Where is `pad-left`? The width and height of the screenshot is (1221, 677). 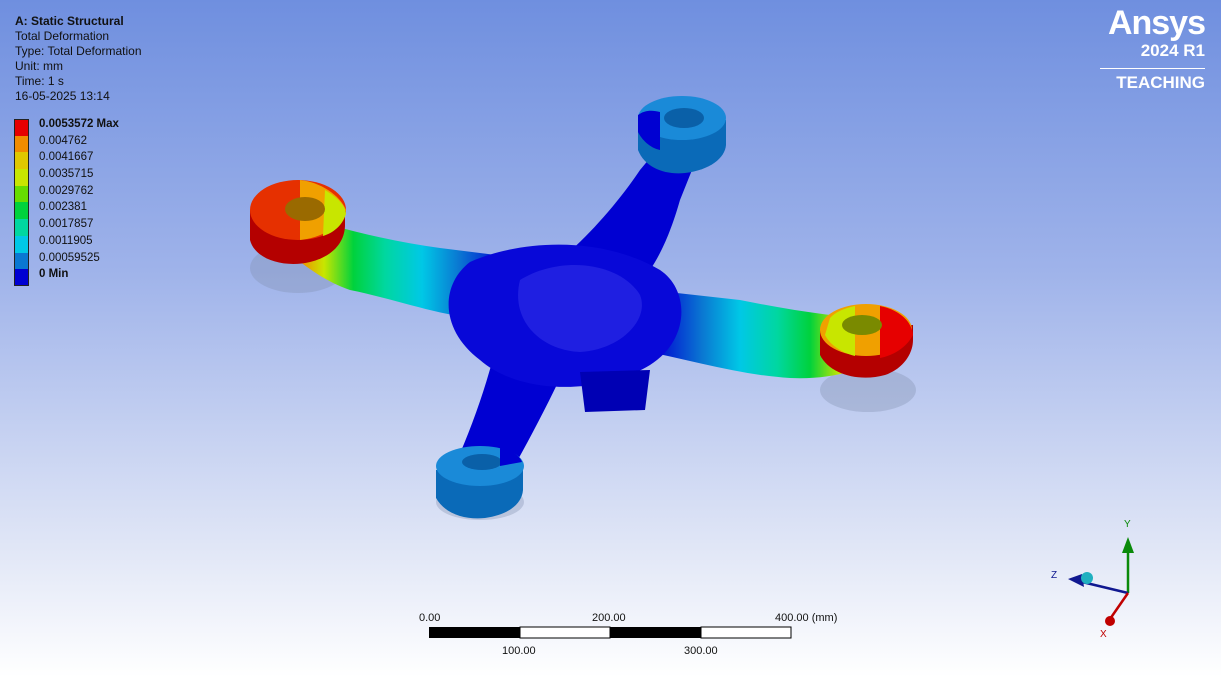 pad-left is located at coordinates (298, 222).